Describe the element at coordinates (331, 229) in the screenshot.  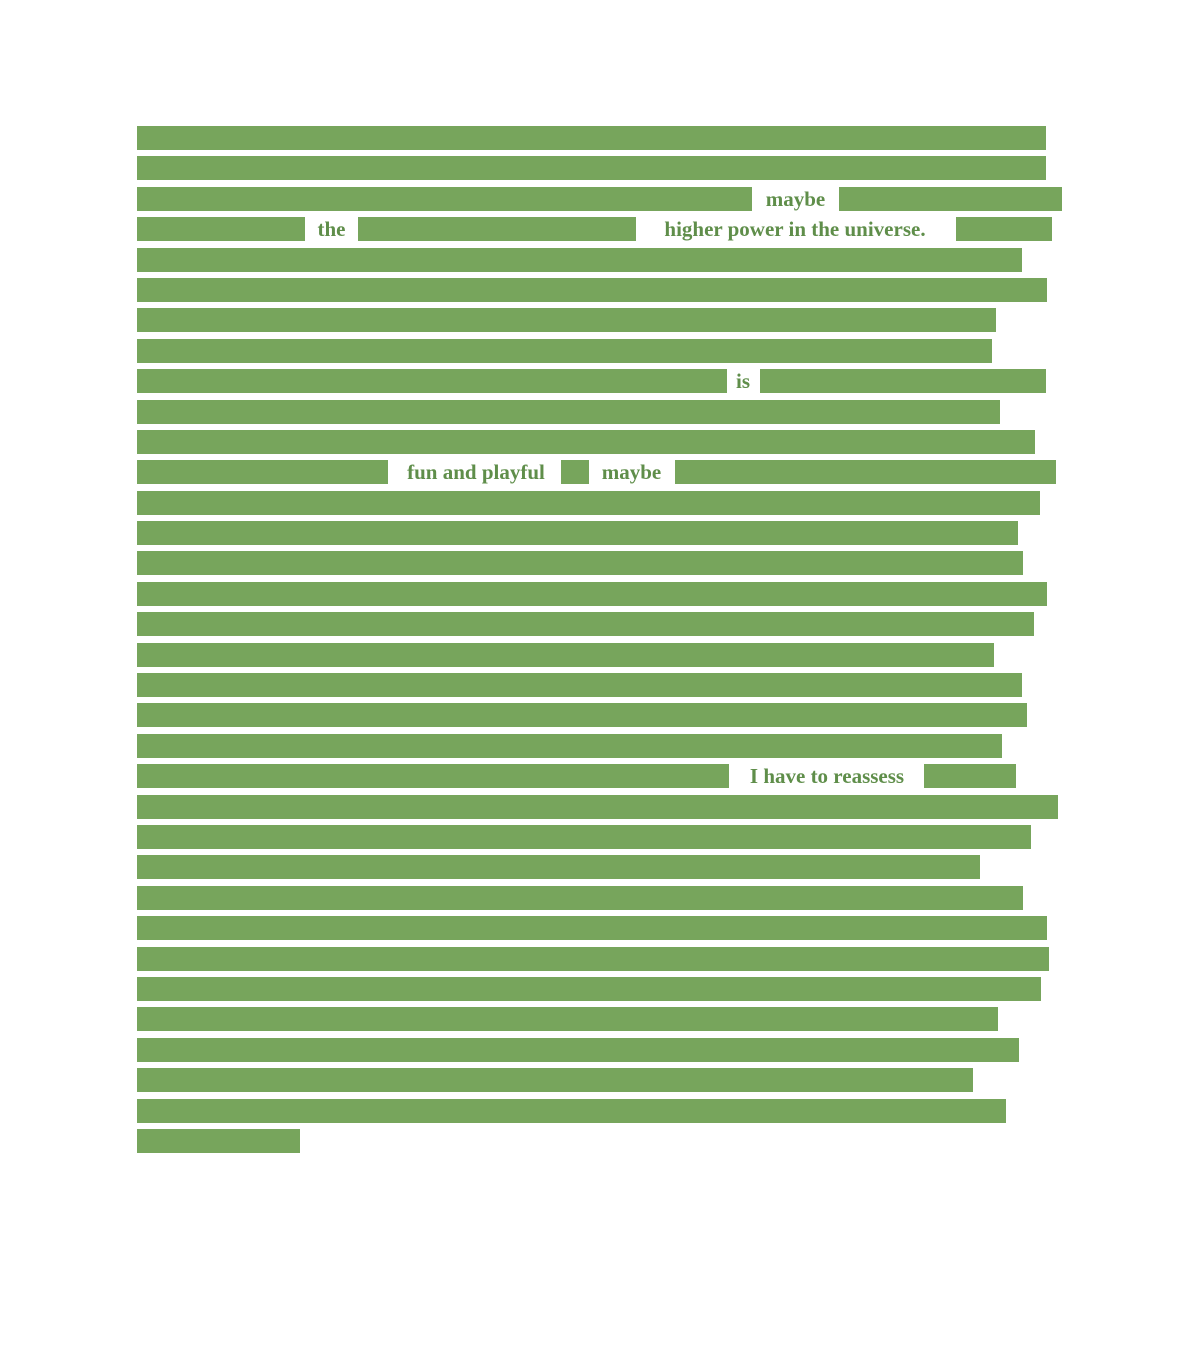
I see `revealed-word: the` at that location.